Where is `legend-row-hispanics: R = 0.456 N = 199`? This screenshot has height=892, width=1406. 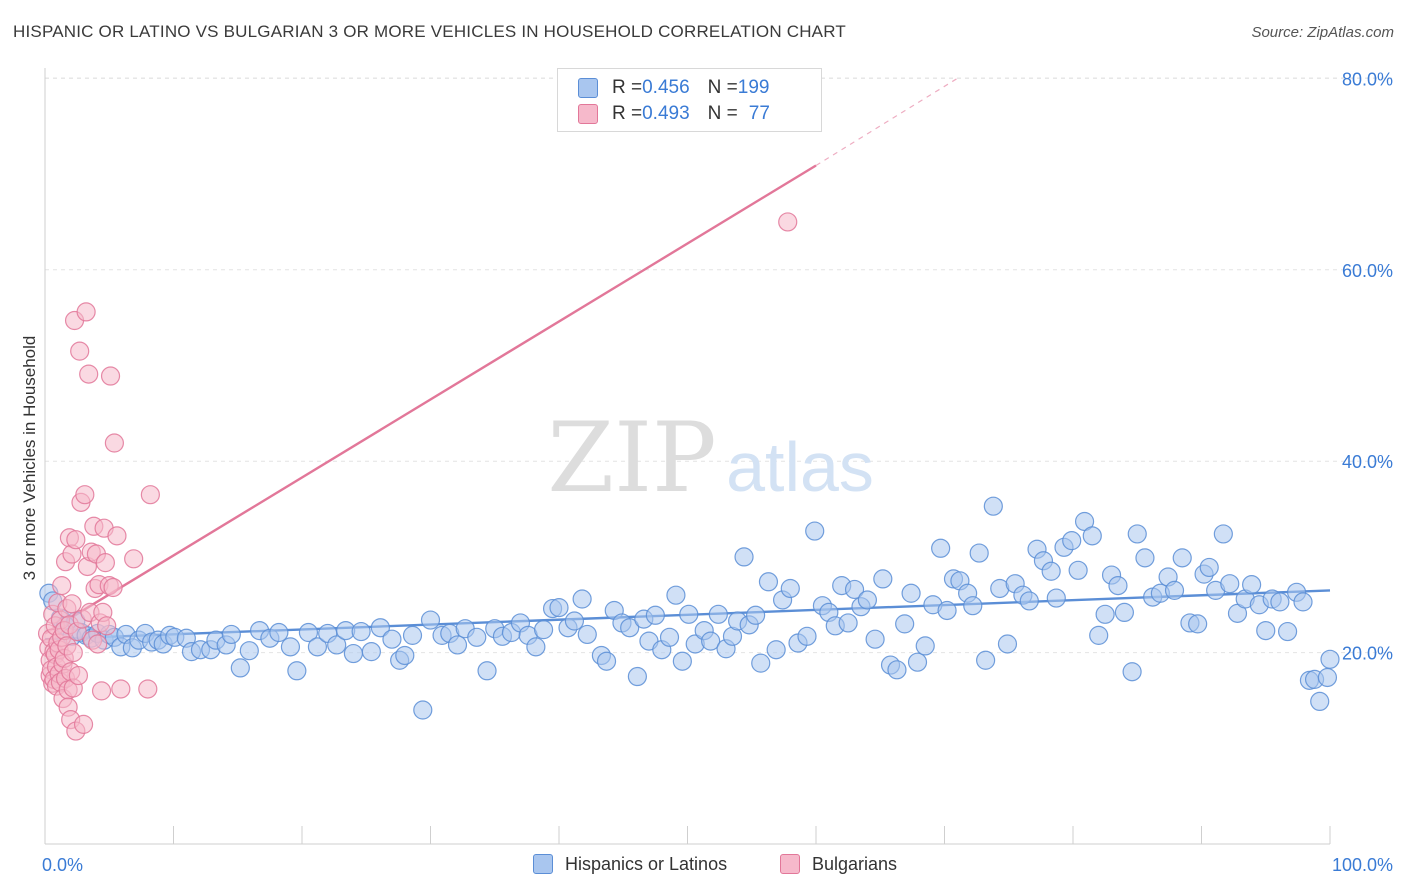
legend-row-hispanics: R = 0.456 N = 199 is located at coordinates (673, 88).